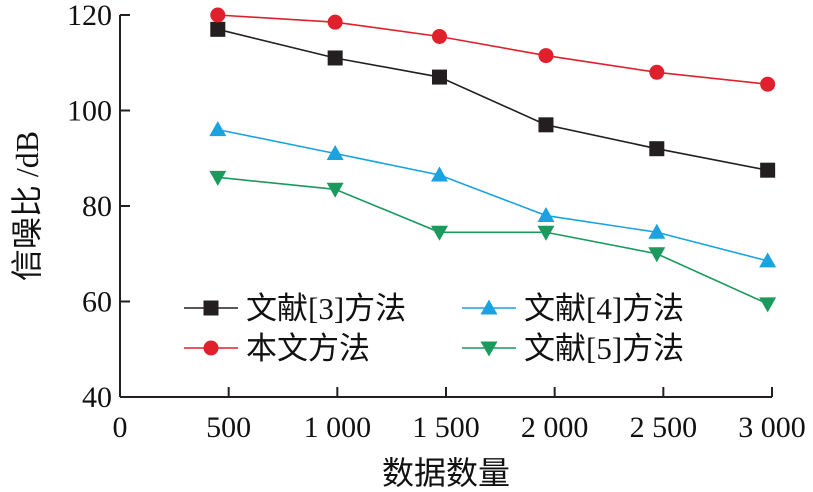 The width and height of the screenshot is (813, 492). What do you see at coordinates (326, 308) in the screenshot?
I see `legend-label: 文献[3]方法` at bounding box center [326, 308].